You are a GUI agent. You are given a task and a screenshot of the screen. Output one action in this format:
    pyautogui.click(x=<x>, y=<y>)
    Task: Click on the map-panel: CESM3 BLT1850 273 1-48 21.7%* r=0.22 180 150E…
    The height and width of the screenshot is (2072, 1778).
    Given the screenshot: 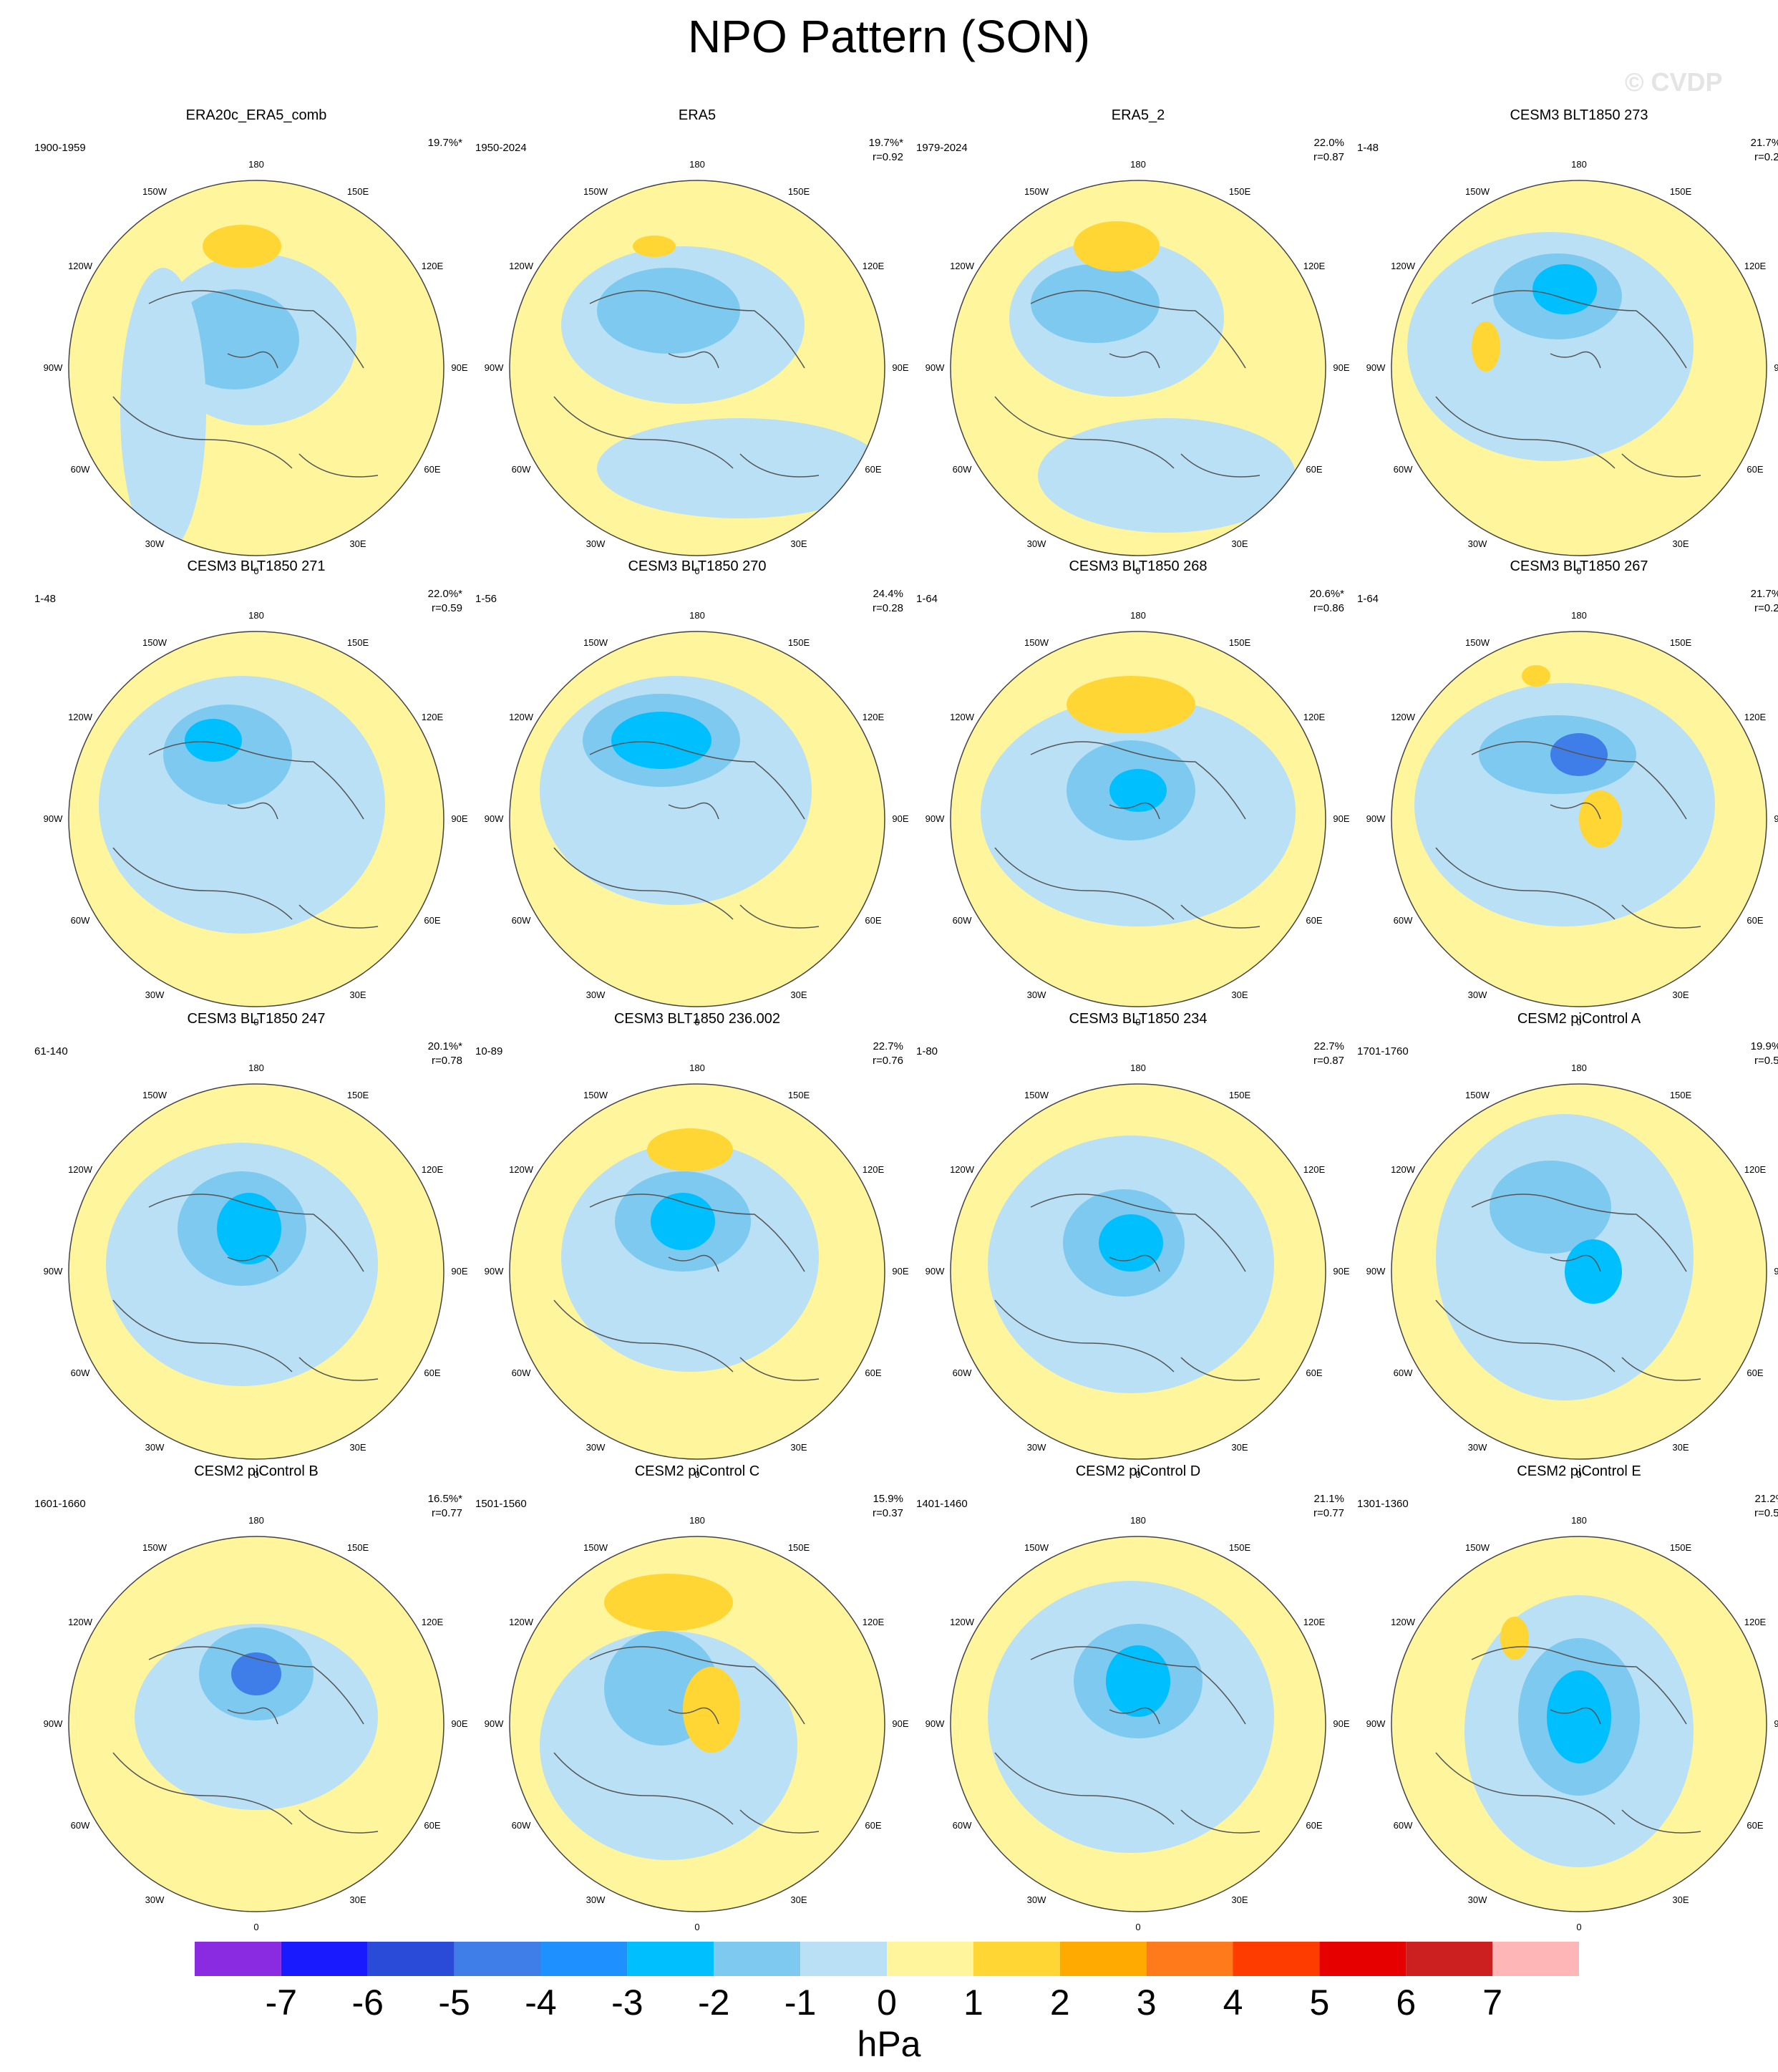 What is the action you would take?
    pyautogui.click(x=1567, y=341)
    